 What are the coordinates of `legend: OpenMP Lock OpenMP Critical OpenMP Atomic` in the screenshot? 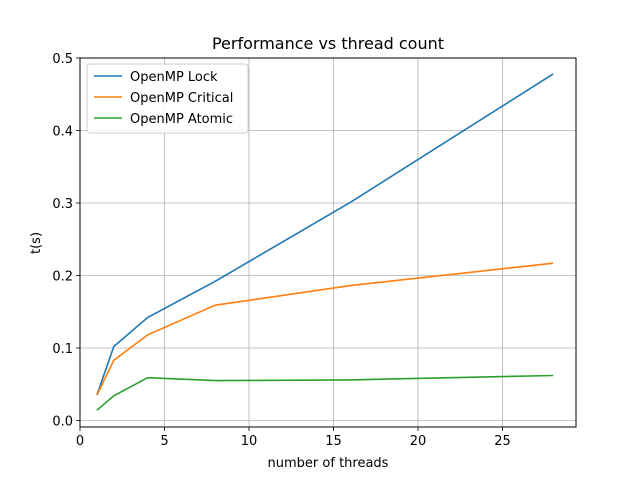 It's located at (167, 98).